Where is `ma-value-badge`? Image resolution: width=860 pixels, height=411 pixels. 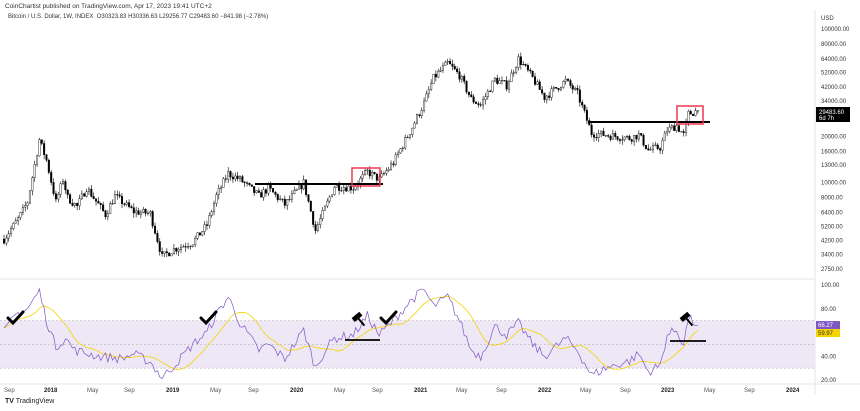
ma-value-badge is located at coordinates (828, 333).